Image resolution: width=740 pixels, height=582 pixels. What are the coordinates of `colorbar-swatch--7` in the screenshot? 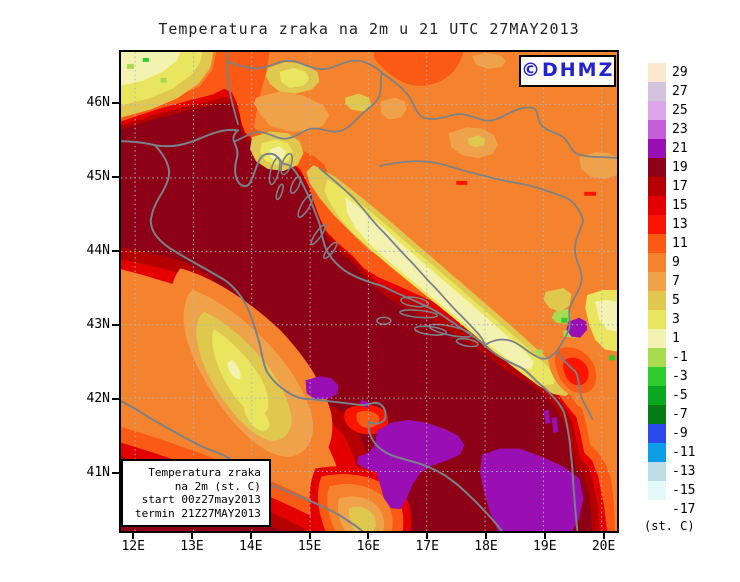 It's located at (657, 414).